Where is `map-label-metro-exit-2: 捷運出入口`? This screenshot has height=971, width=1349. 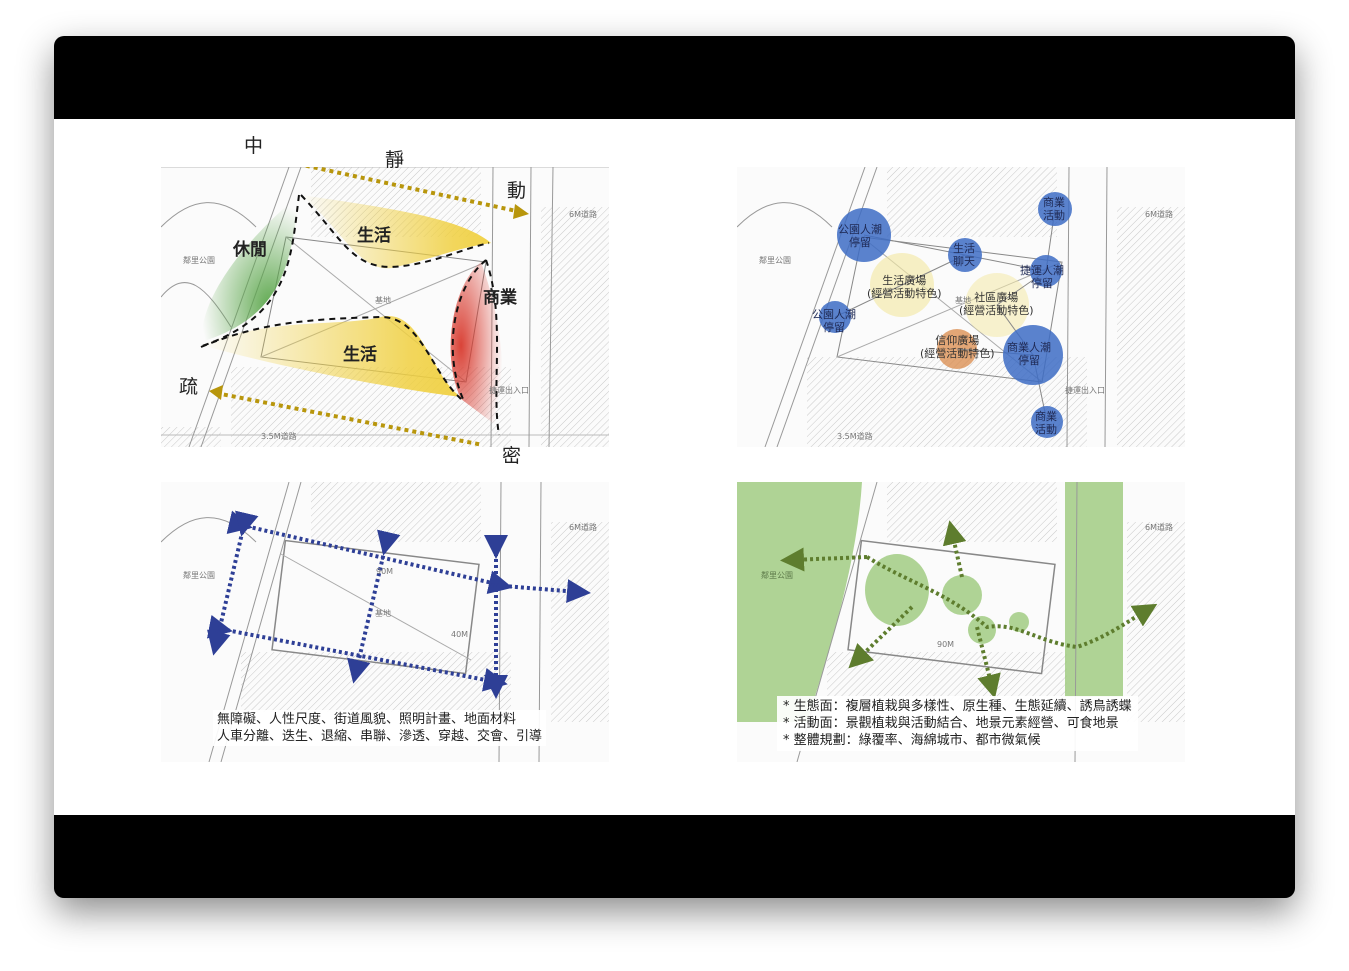 map-label-metro-exit-2: 捷運出入口 is located at coordinates (1085, 390).